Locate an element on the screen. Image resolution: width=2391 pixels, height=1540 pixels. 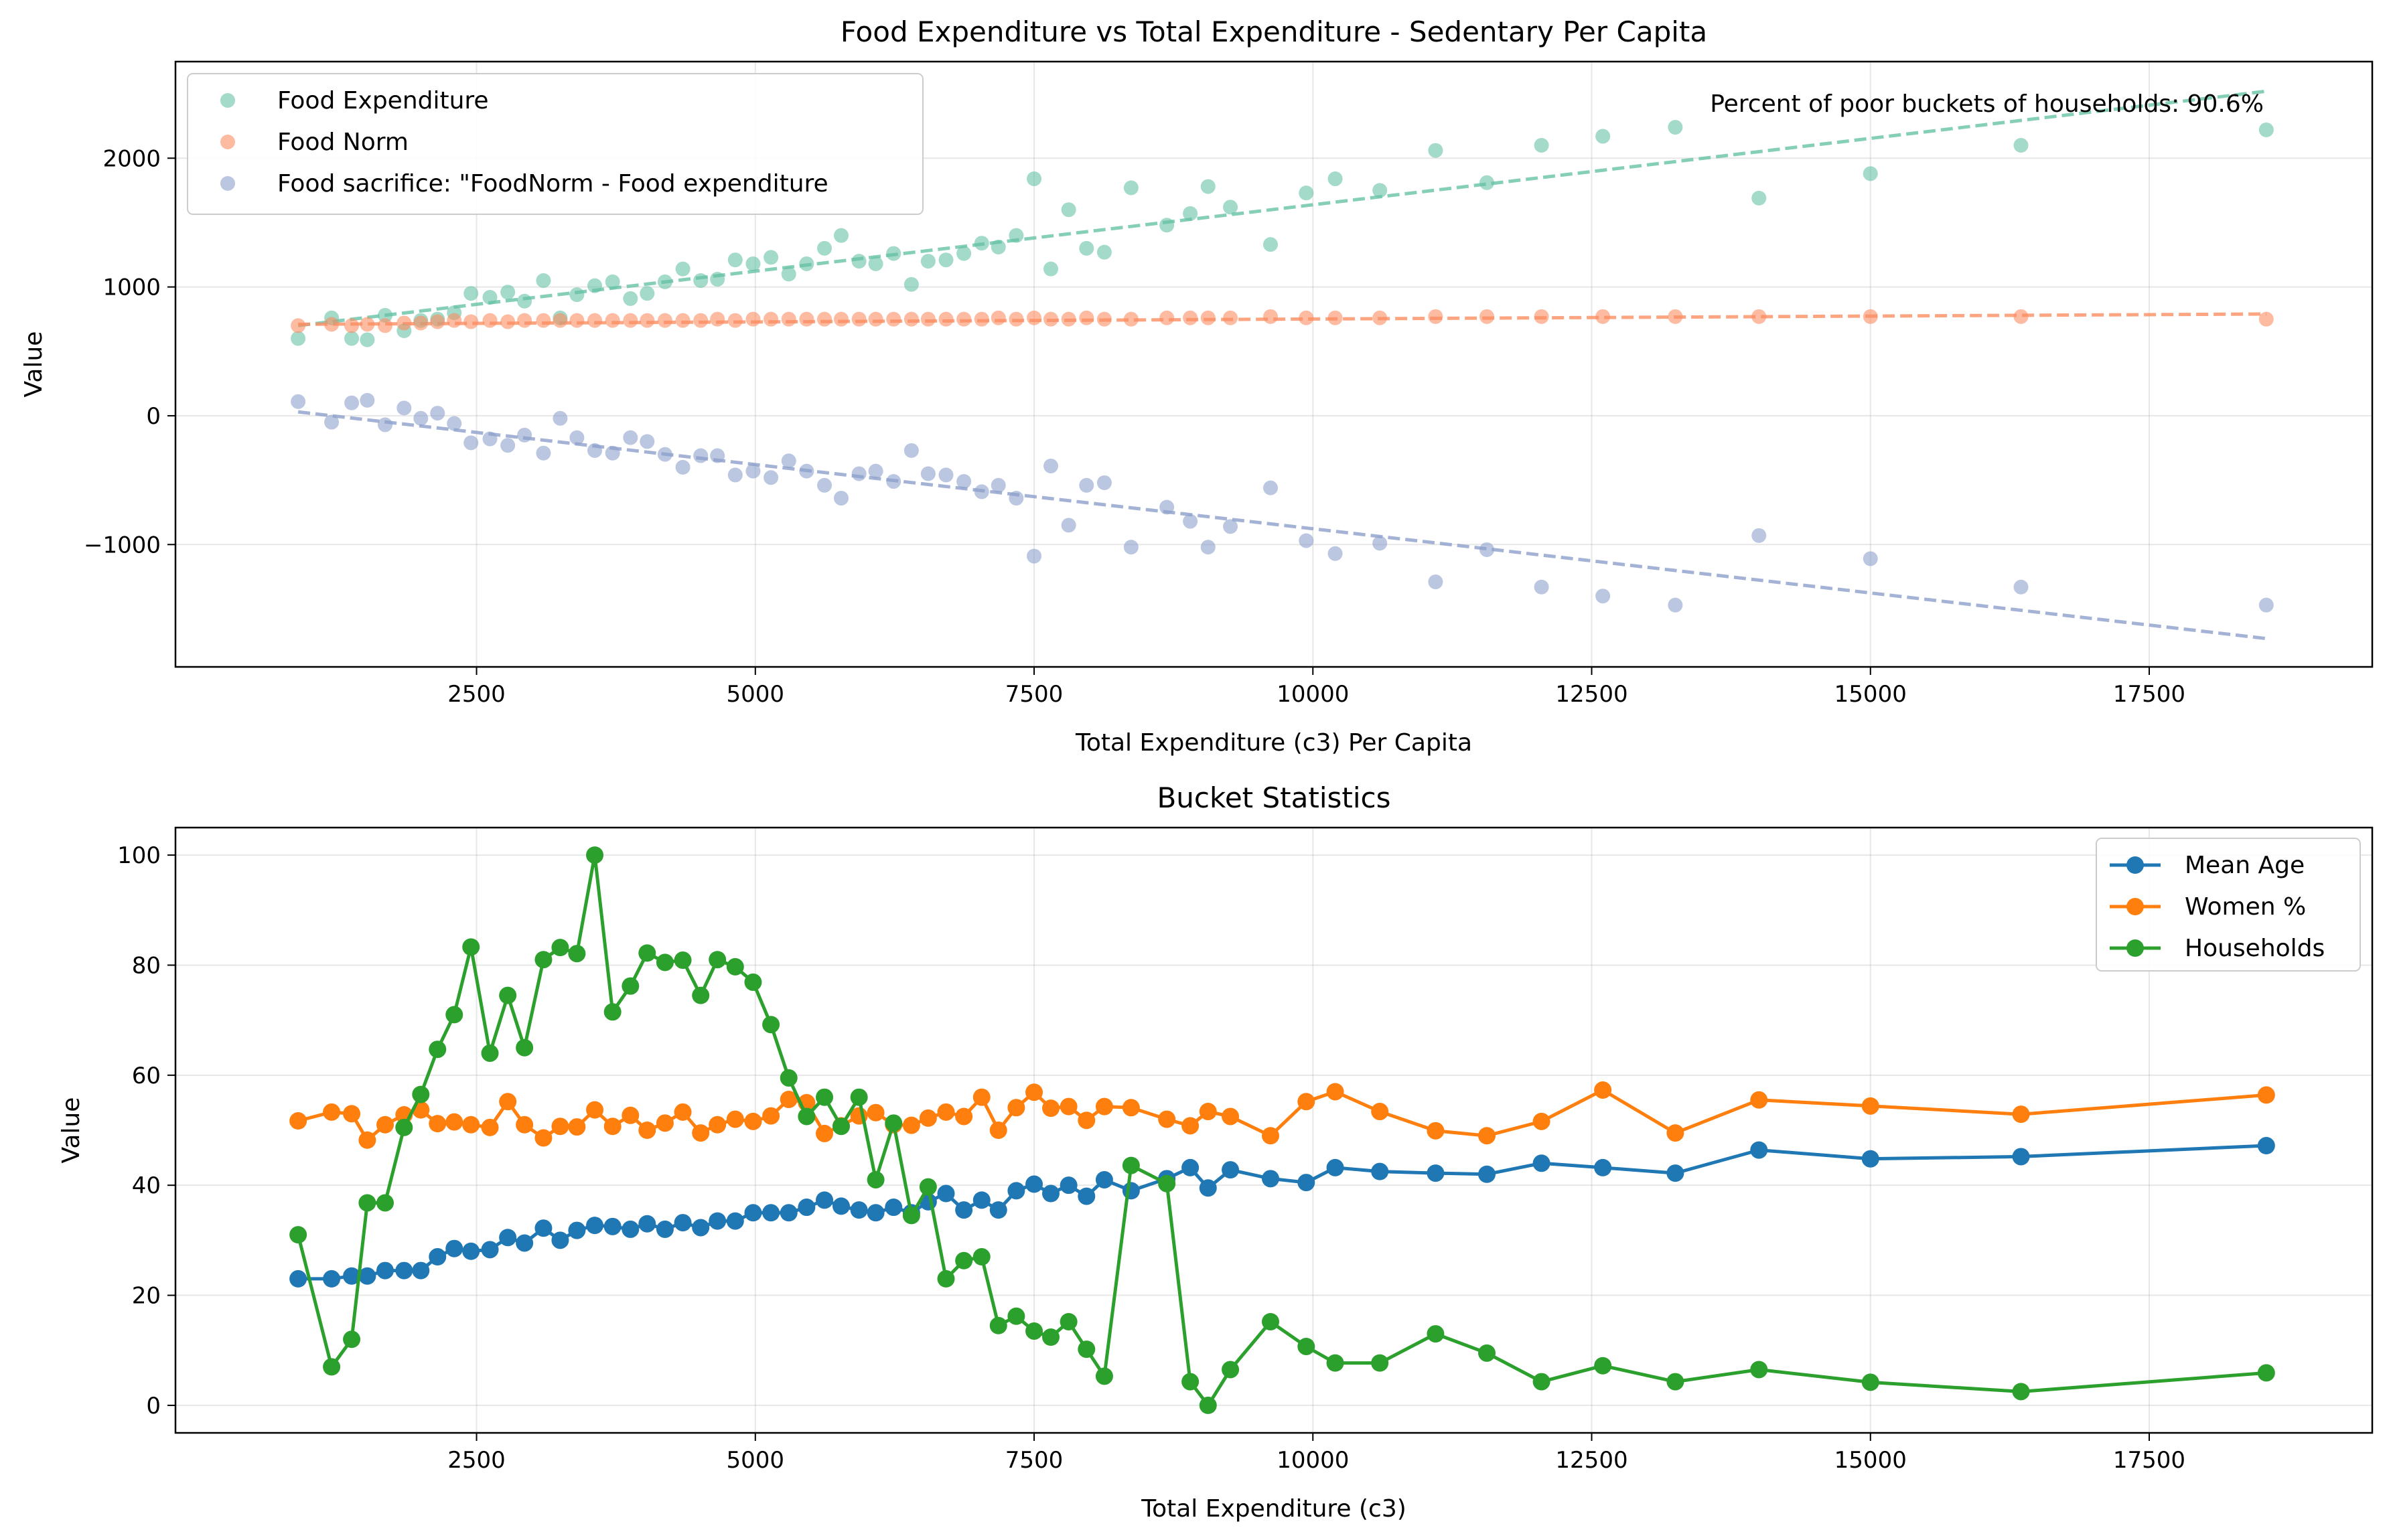
y-tick-label: 60 is located at coordinates (146, 1076).